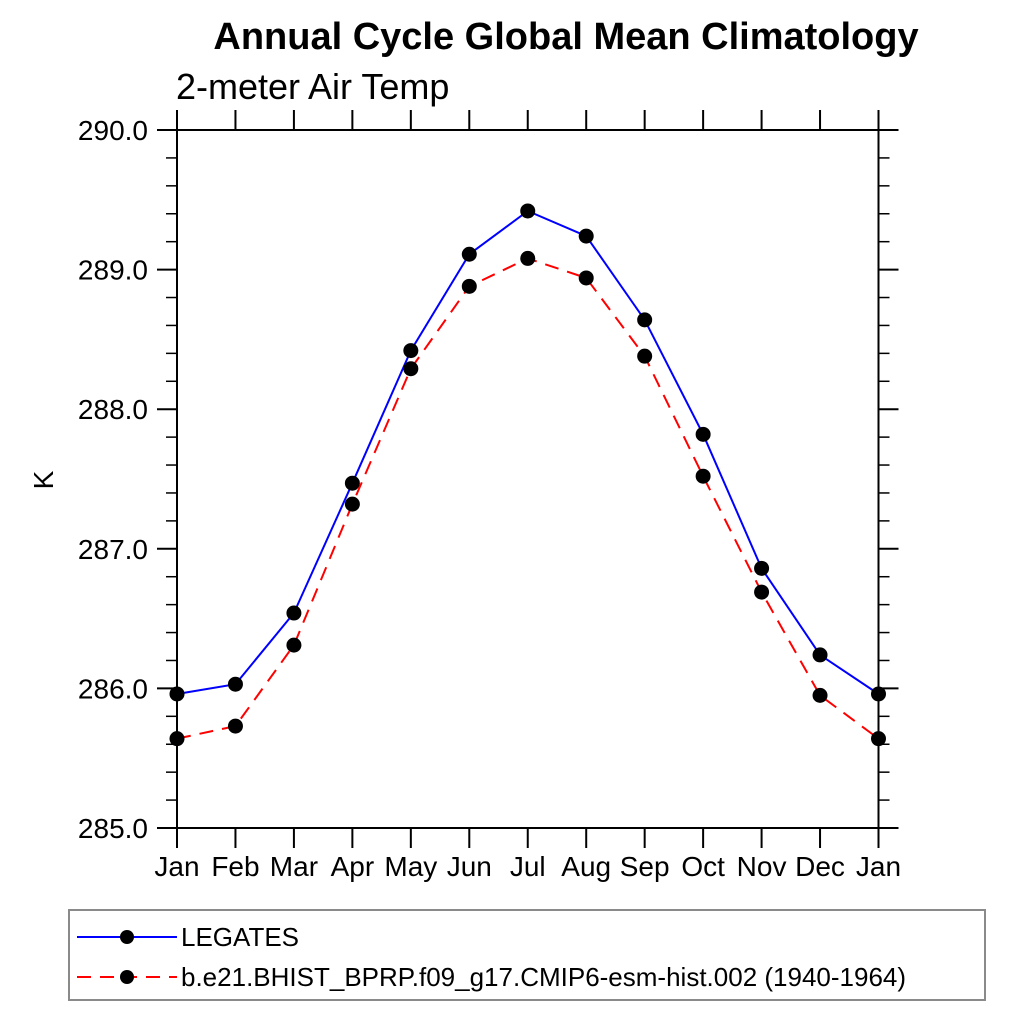 This screenshot has height=1024, width=1024. I want to click on y-tick-label: 289.0, so click(113, 270).